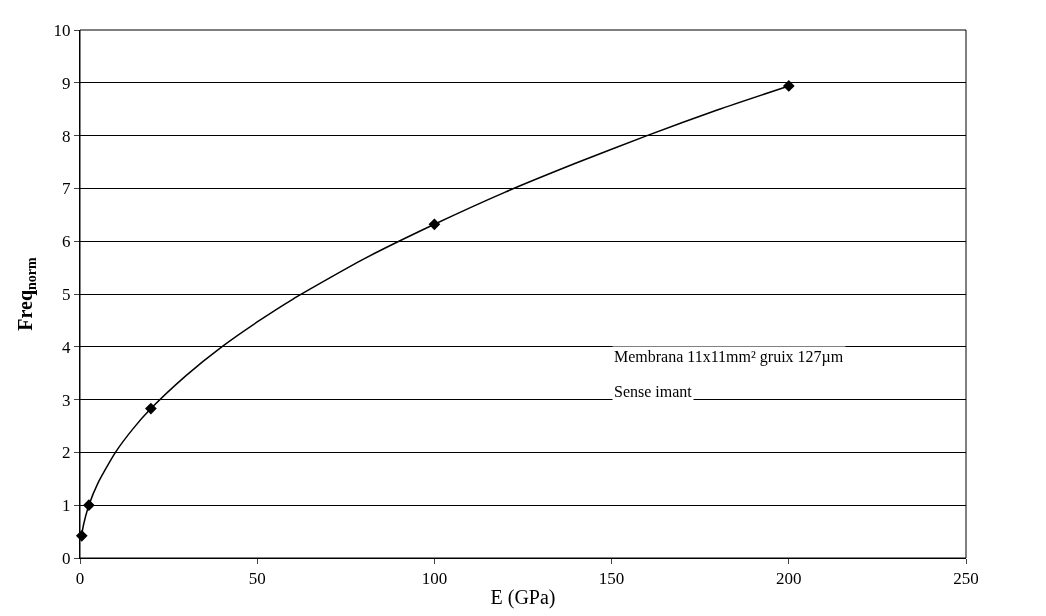 Image resolution: width=1046 pixels, height=616 pixels. What do you see at coordinates (257, 579) in the screenshot?
I see `x-tick-label: 50` at bounding box center [257, 579].